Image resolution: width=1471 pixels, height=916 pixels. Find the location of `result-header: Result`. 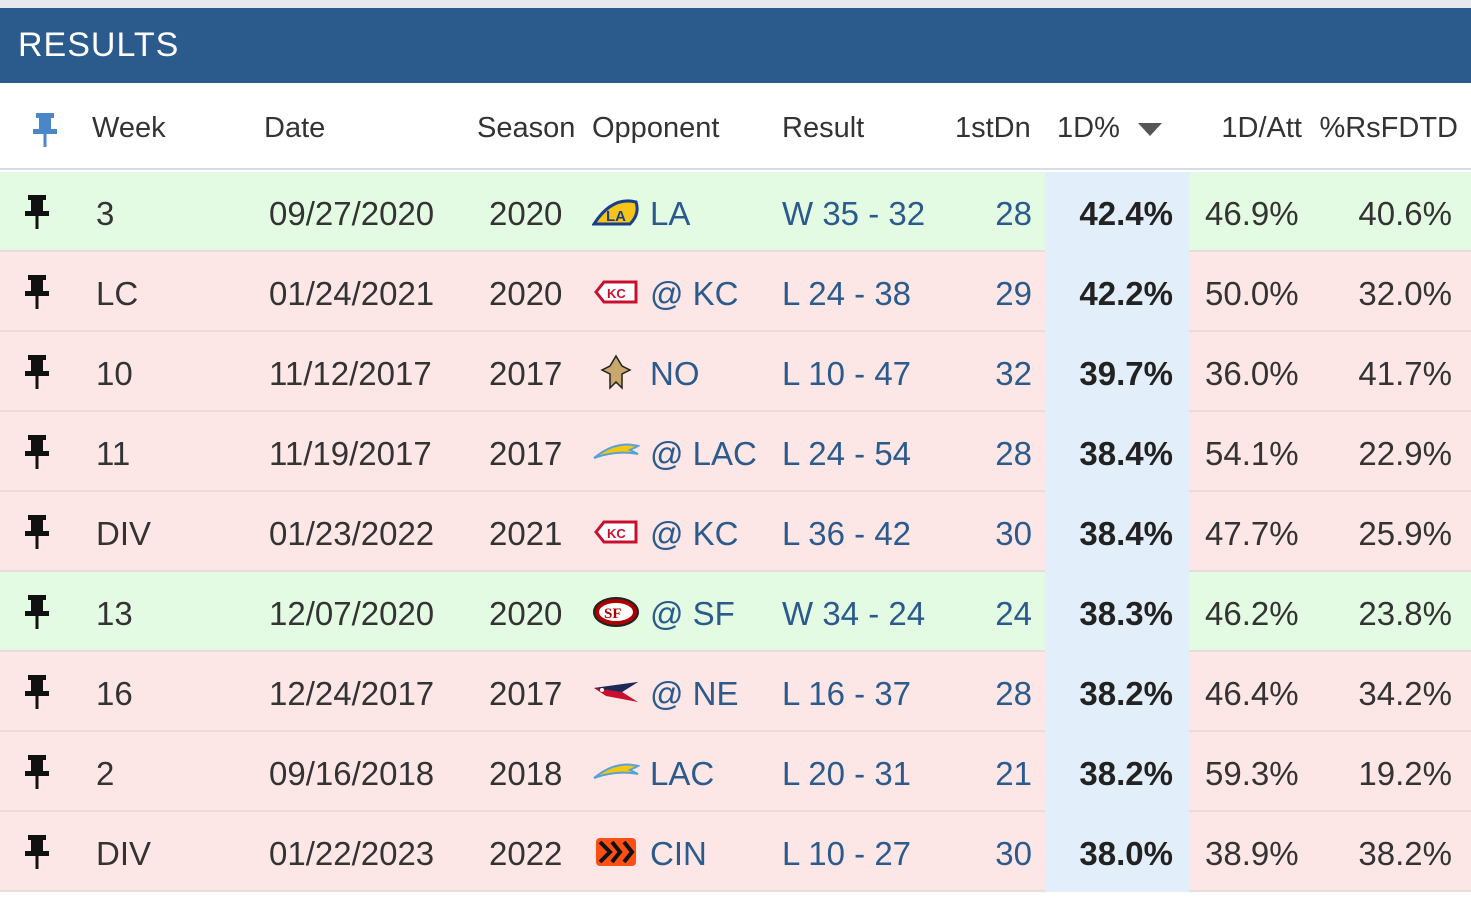

result-header: Result is located at coordinates (823, 128).